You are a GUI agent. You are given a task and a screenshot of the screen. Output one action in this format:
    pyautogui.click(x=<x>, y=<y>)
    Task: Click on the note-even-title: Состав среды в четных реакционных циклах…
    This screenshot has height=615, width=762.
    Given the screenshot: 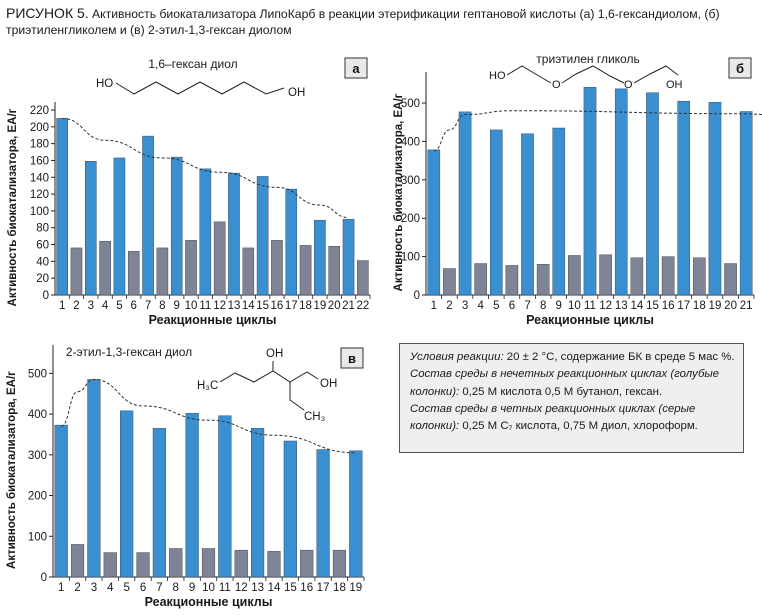 What is the action you would take?
    pyautogui.click(x=553, y=417)
    